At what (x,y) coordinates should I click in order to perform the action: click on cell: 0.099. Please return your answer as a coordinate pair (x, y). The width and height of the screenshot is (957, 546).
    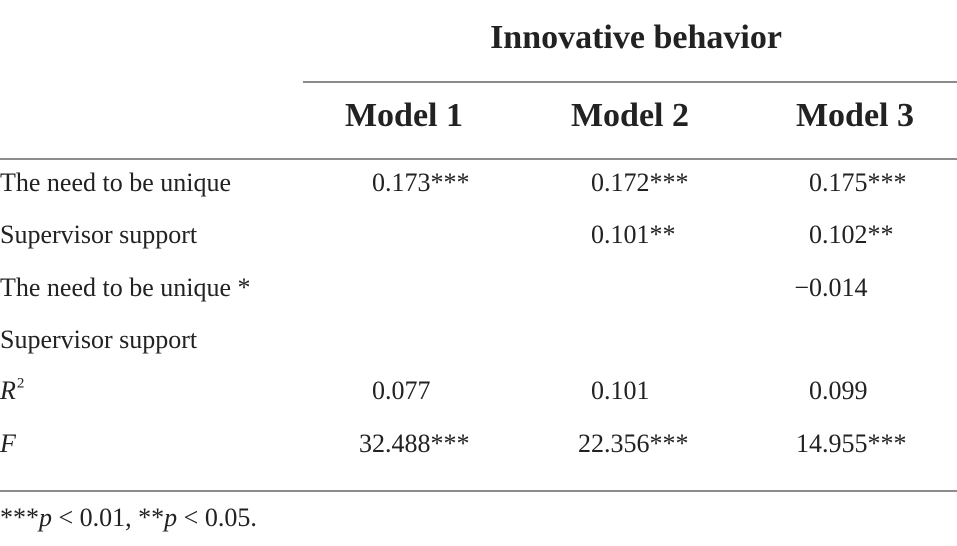
    Looking at the image, I should click on (838, 390).